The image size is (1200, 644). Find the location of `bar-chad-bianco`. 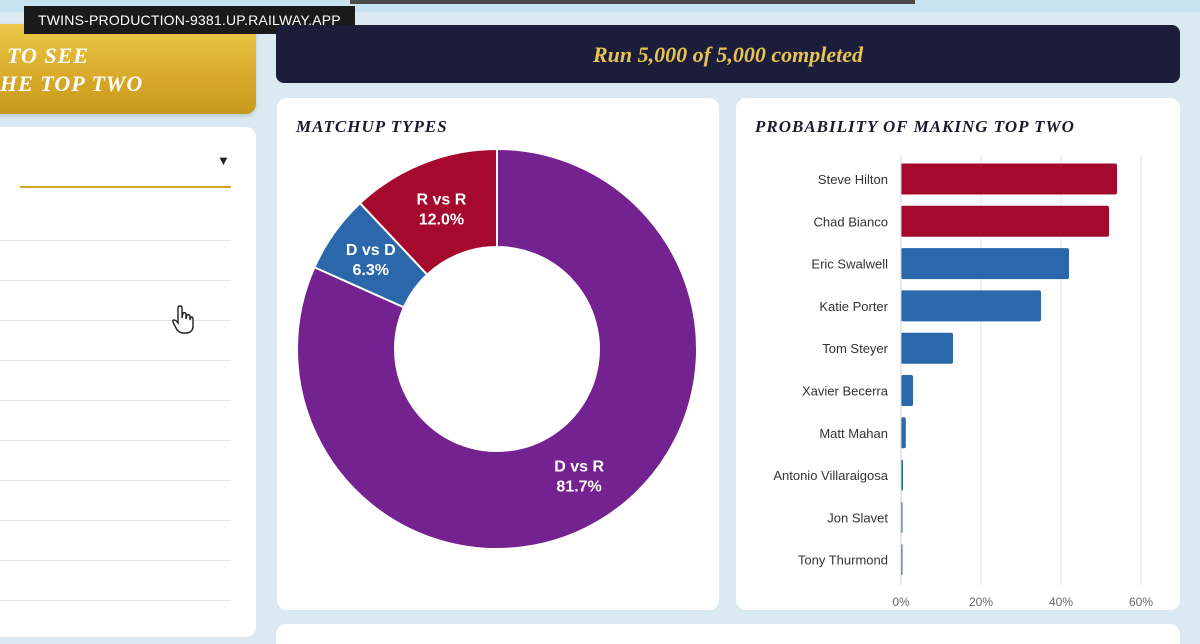

bar-chad-bianco is located at coordinates (1005, 221).